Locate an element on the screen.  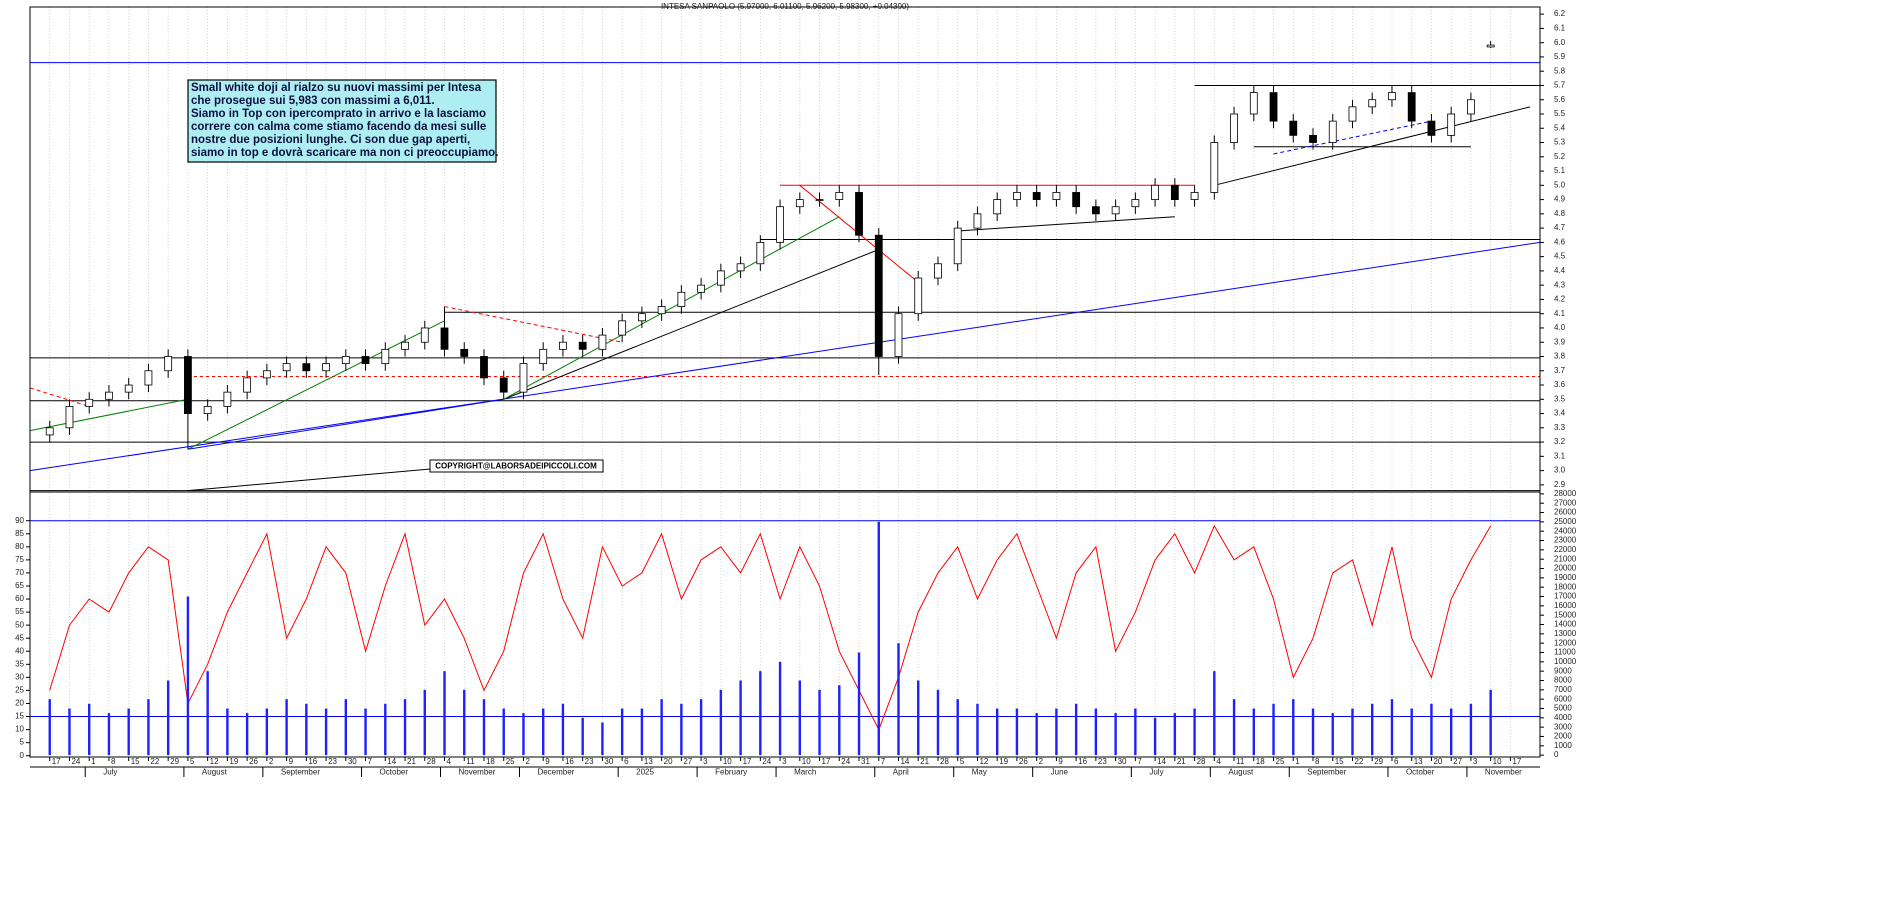
y-tick-label: 4.7 is located at coordinates (1560, 227).